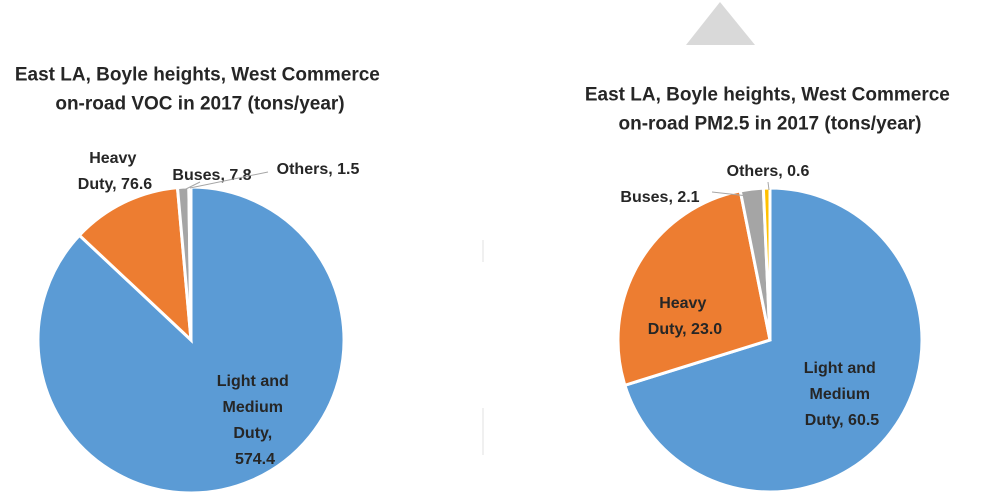 Image resolution: width=985 pixels, height=493 pixels. What do you see at coordinates (254, 433) in the screenshot?
I see `data-label-line: Duty,` at bounding box center [254, 433].